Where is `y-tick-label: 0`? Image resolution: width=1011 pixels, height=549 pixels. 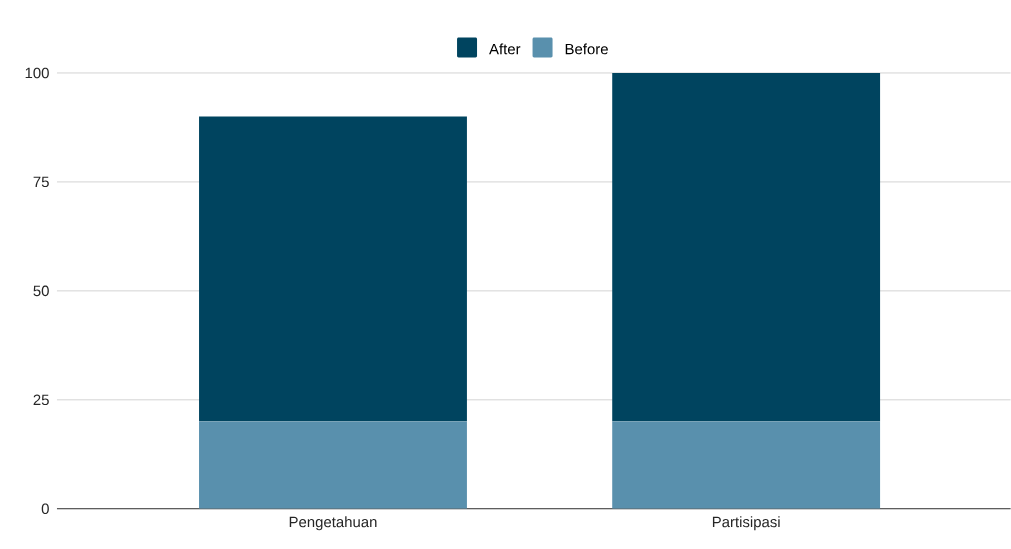 y-tick-label: 0 is located at coordinates (45, 509).